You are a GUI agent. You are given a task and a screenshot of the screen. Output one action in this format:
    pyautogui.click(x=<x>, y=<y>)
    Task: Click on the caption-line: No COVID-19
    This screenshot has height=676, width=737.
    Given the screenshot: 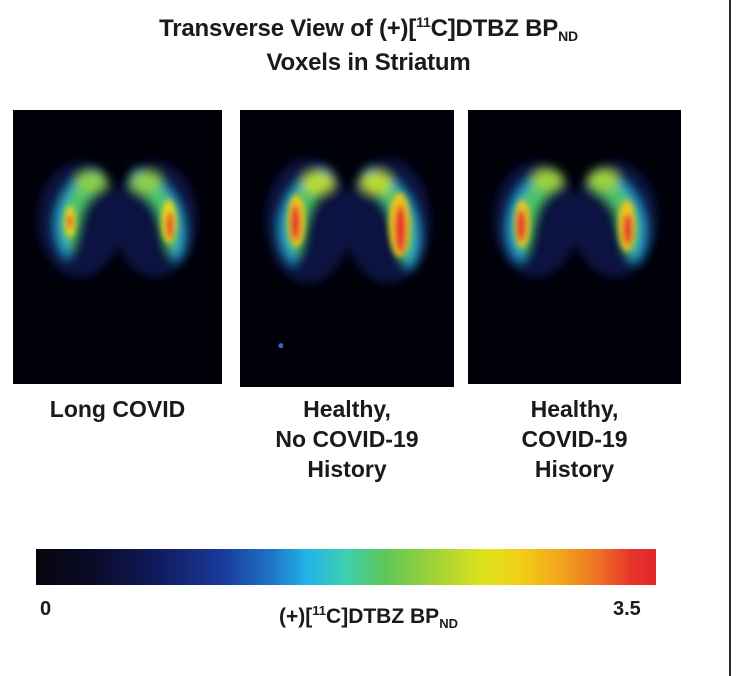 What is the action you would take?
    pyautogui.click(x=347, y=439)
    